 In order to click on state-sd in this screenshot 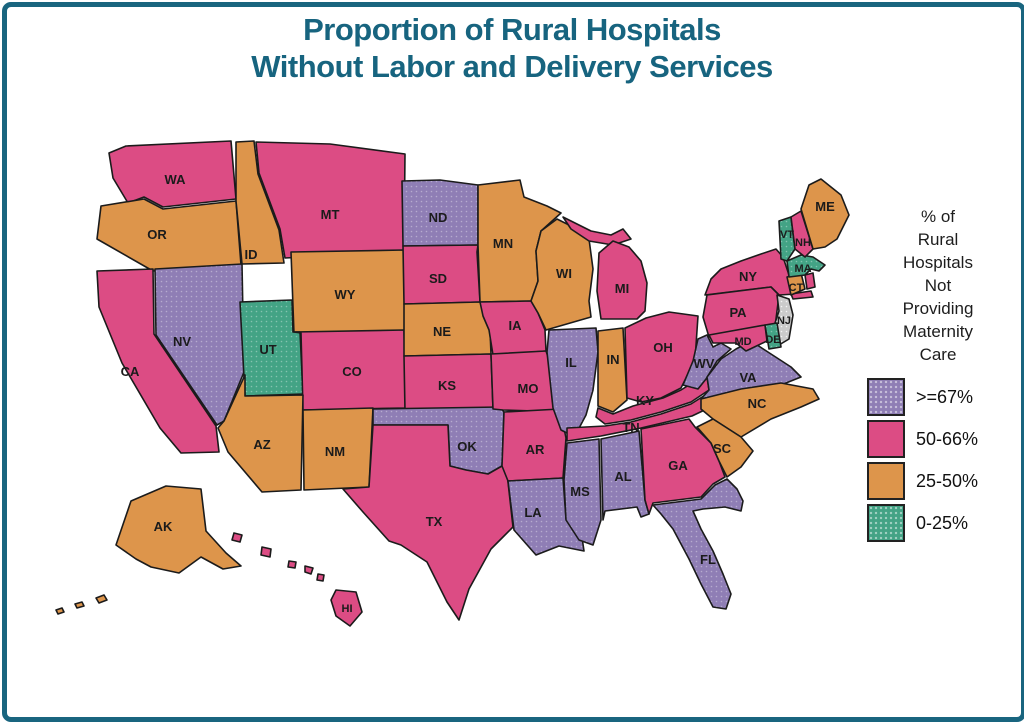, I will do `click(441, 274)`.